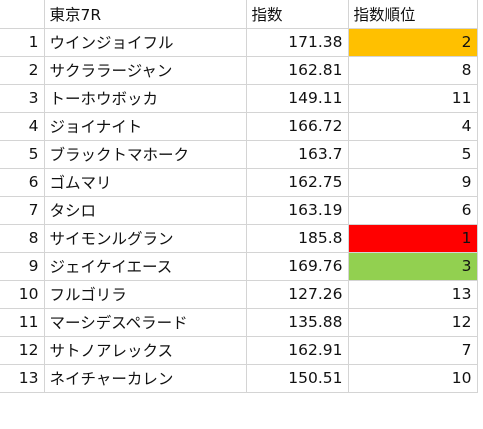 Image resolution: width=483 pixels, height=429 pixels. What do you see at coordinates (297, 70) in the screenshot?
I see `index-value-cell: 162.81` at bounding box center [297, 70].